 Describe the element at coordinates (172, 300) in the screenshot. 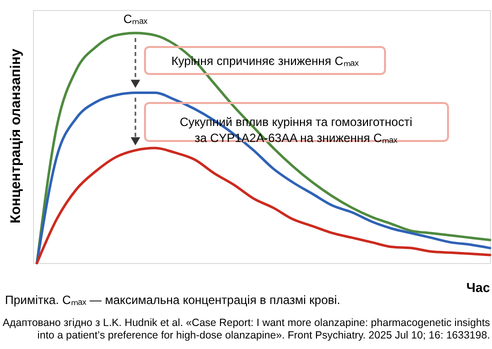

I see `text: Примітка. Cₘₐₓ — максимальна концентрація в плазмі крові.` at that location.